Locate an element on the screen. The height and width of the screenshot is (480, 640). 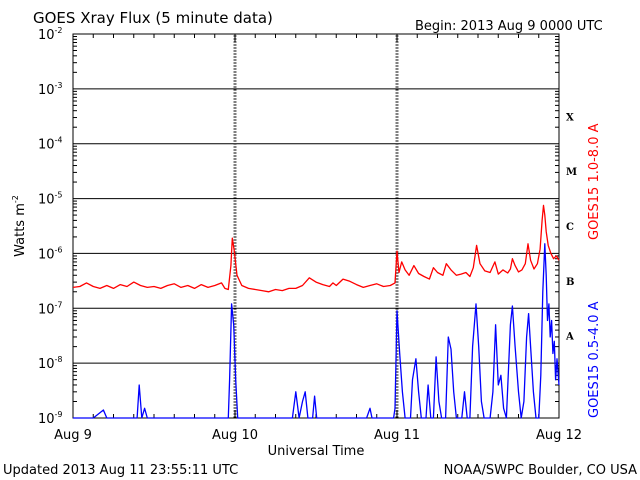
flare-class-labels: A B C M X is located at coordinates (571, 227).